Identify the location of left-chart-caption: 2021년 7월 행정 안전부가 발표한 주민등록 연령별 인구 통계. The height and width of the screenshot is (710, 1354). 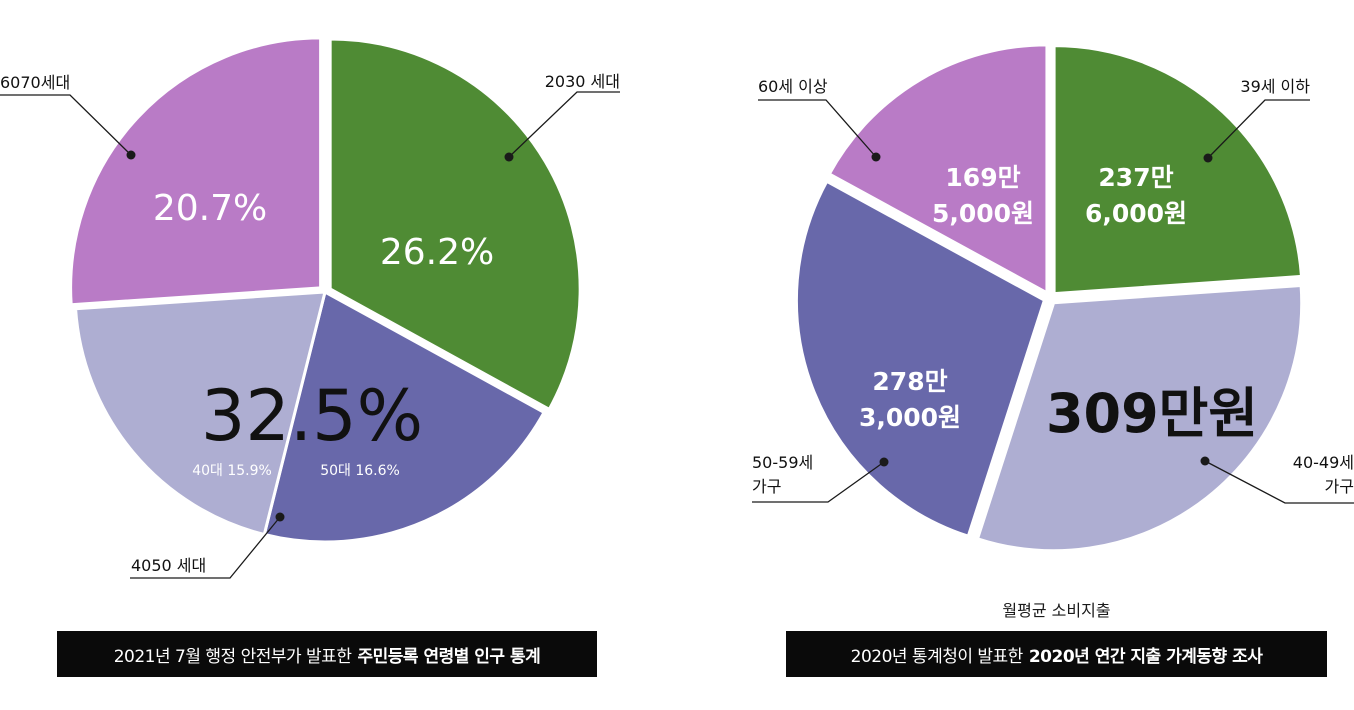
(327, 654).